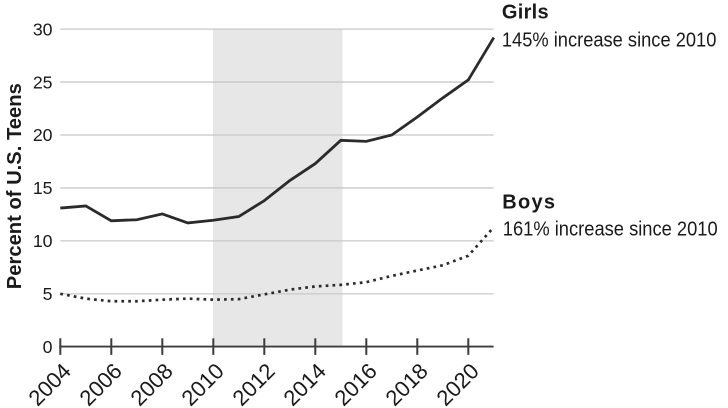  What do you see at coordinates (43, 241) in the screenshot?
I see `svg-text: 10` at bounding box center [43, 241].